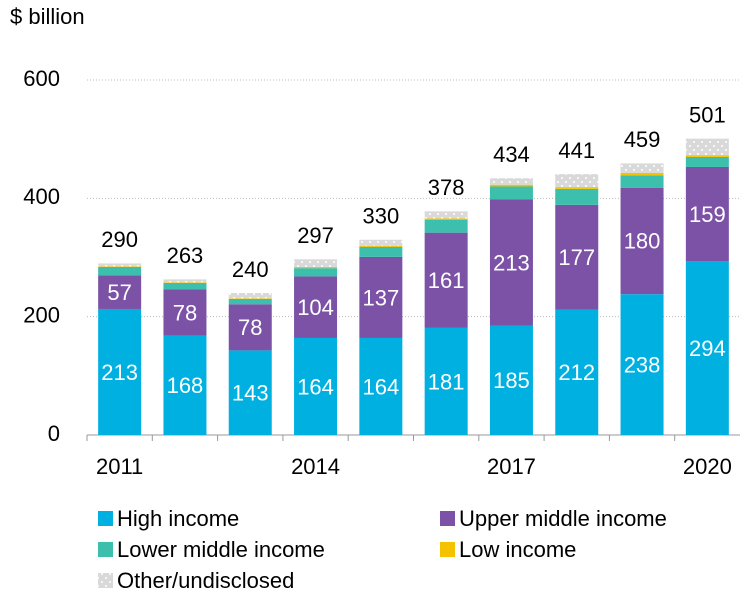 This screenshot has width=743, height=599. I want to click on bar-value-label: 57, so click(119, 292).